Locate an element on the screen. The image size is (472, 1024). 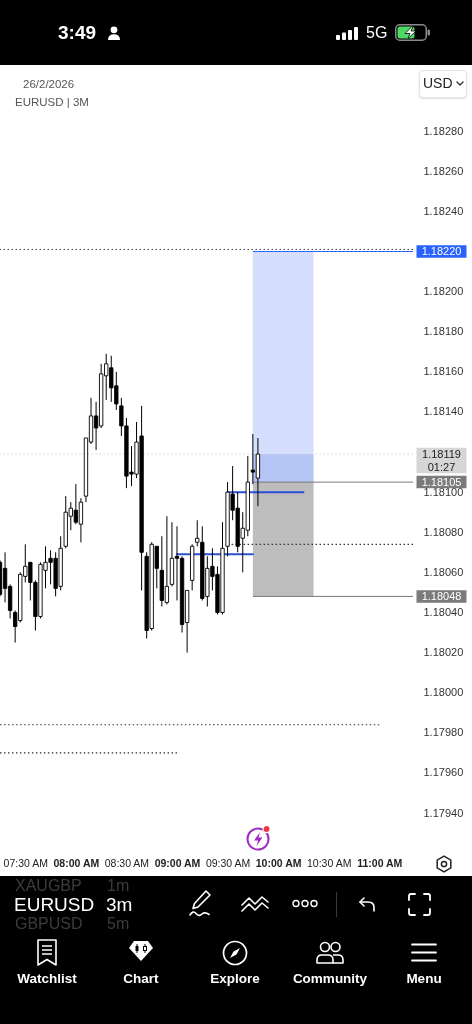
text: Chart is located at coordinates (141, 978).